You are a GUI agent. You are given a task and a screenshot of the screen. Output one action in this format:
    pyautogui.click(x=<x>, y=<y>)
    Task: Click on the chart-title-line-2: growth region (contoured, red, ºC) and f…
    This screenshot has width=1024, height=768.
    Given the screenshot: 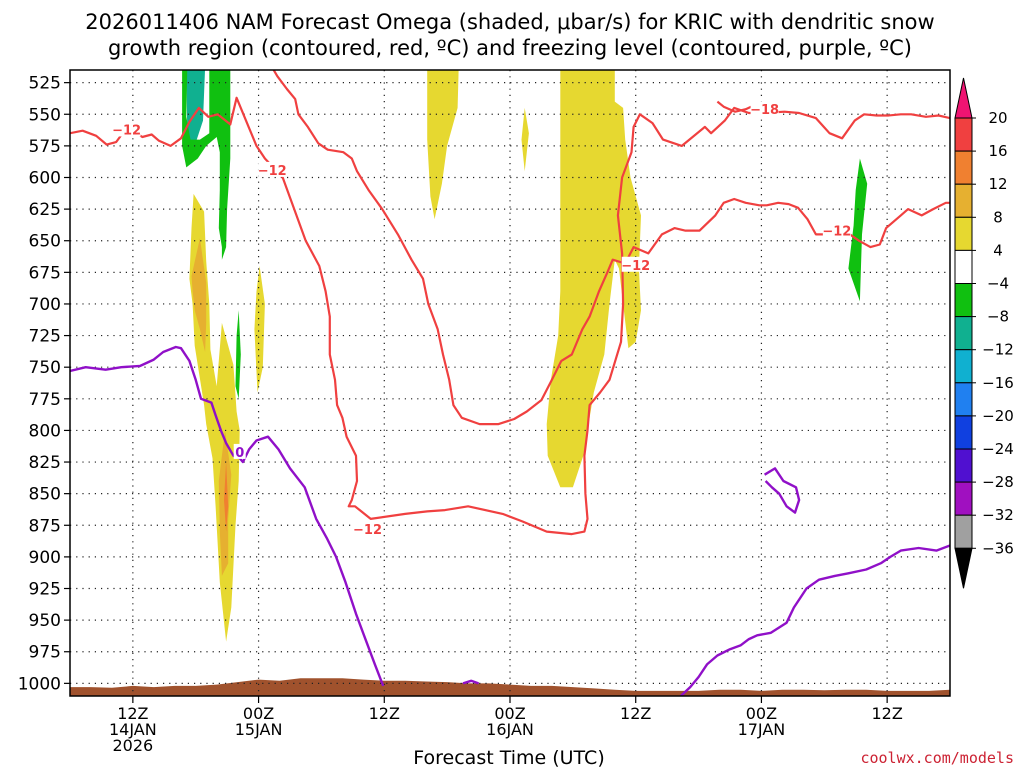 What is the action you would take?
    pyautogui.click(x=510, y=48)
    